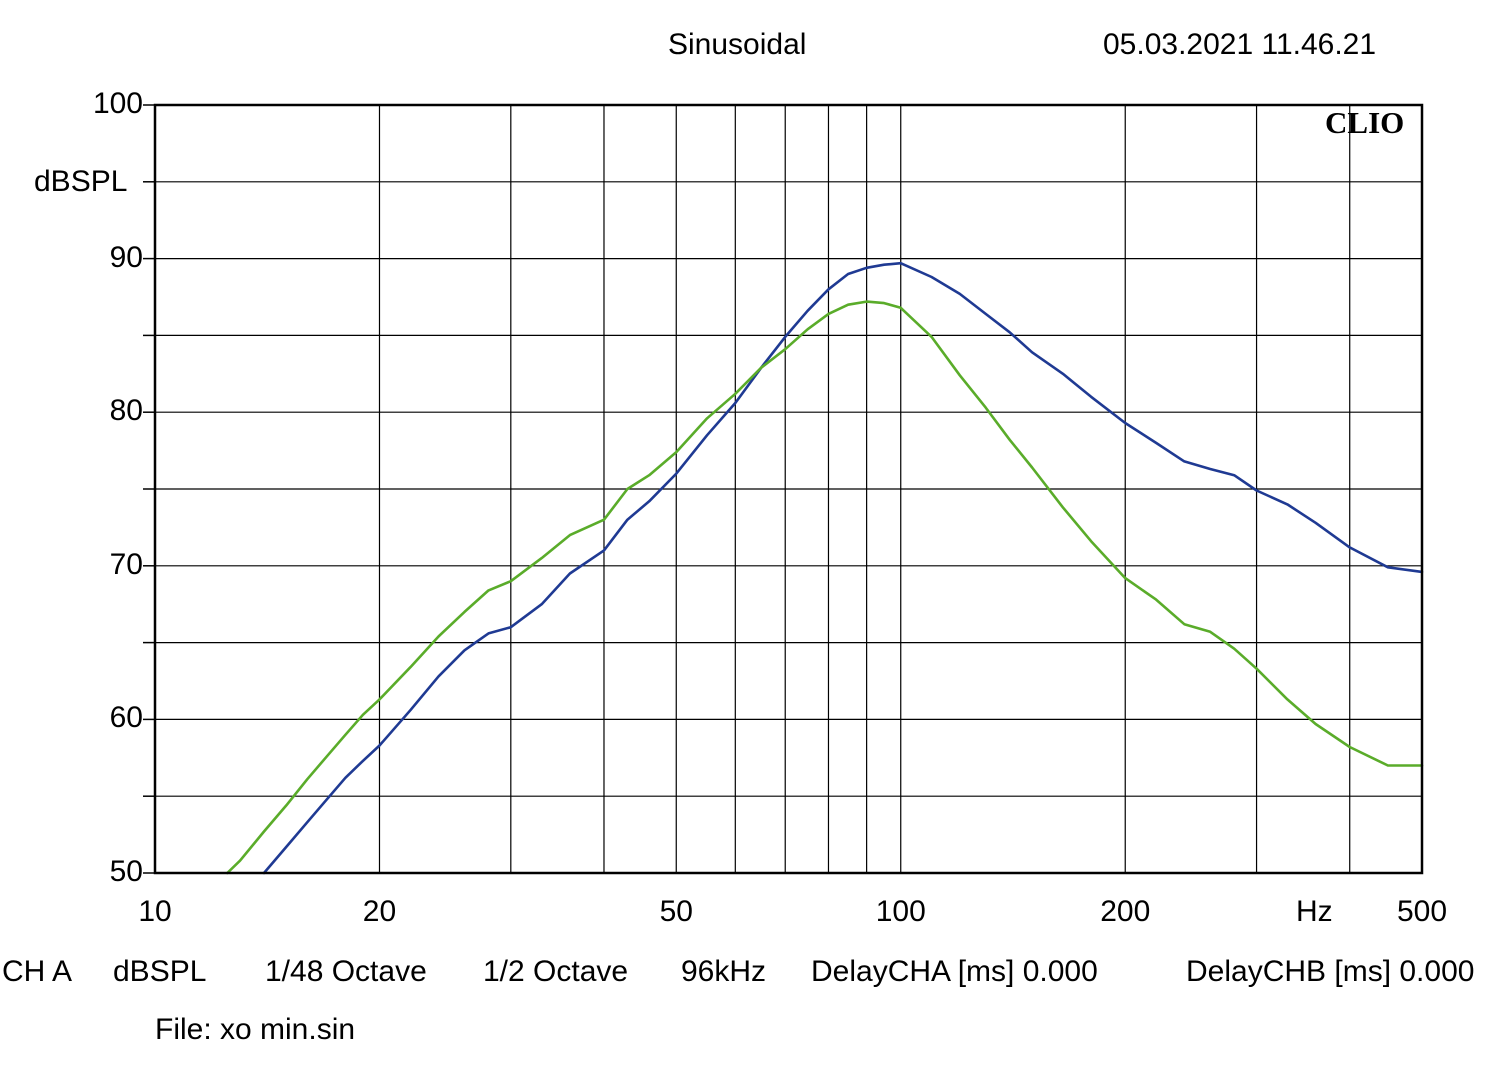 Image resolution: width=1500 pixels, height=1074 pixels. What do you see at coordinates (37, 971) in the screenshot?
I see `channel-label: CH A` at bounding box center [37, 971].